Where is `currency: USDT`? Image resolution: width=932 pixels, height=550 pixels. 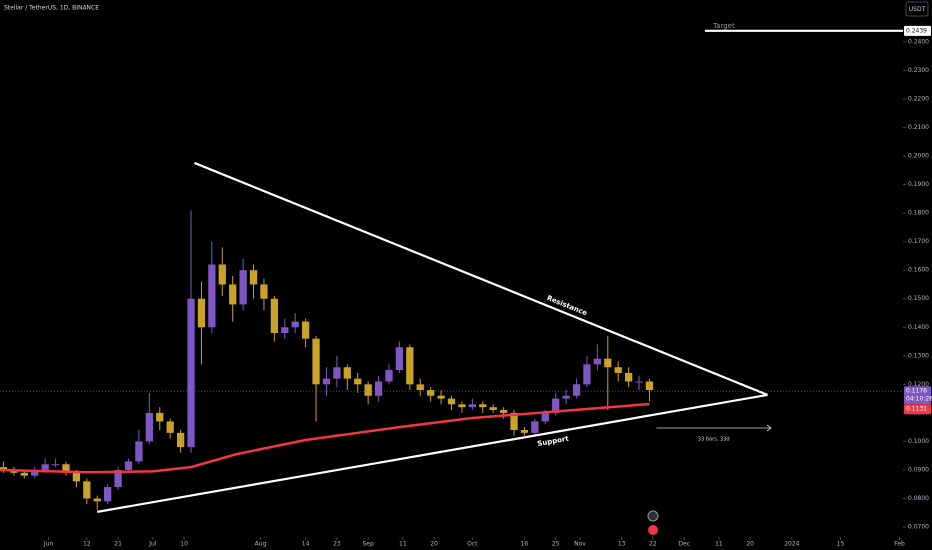 currency: USDT is located at coordinates (917, 9).